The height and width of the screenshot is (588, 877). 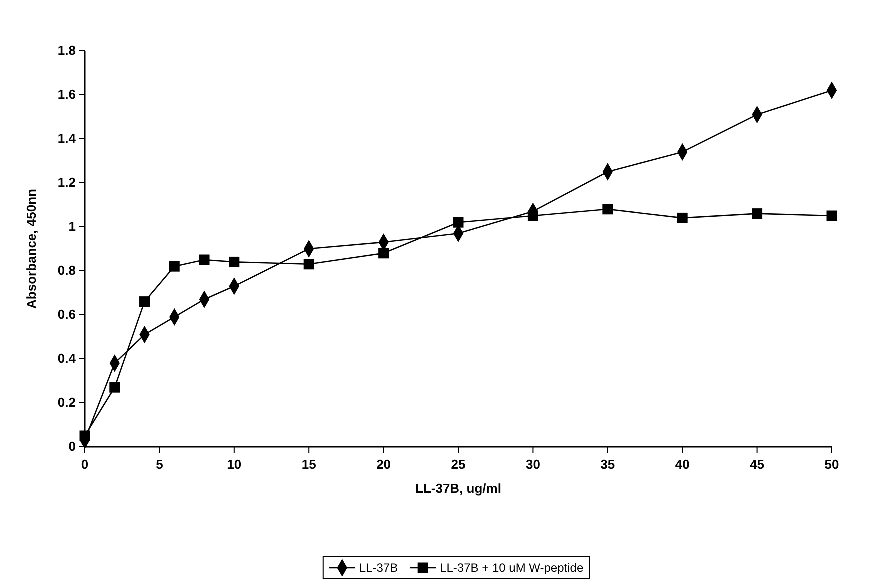 What do you see at coordinates (458, 464) in the screenshot?
I see `x-tick-label: 25` at bounding box center [458, 464].